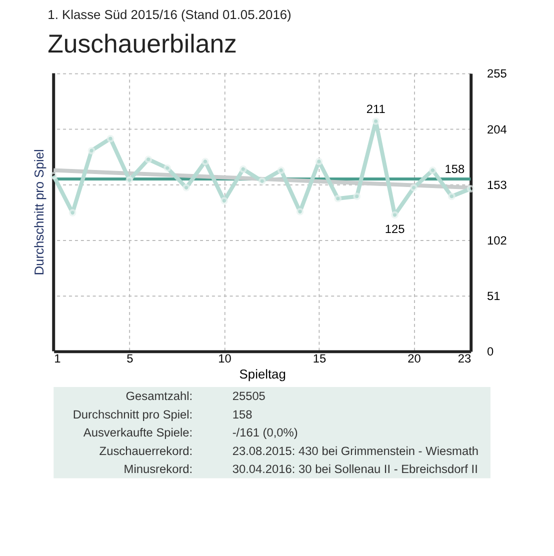  I want to click on y-axis-title: Durchschnitt pro Spiel, so click(39, 212).